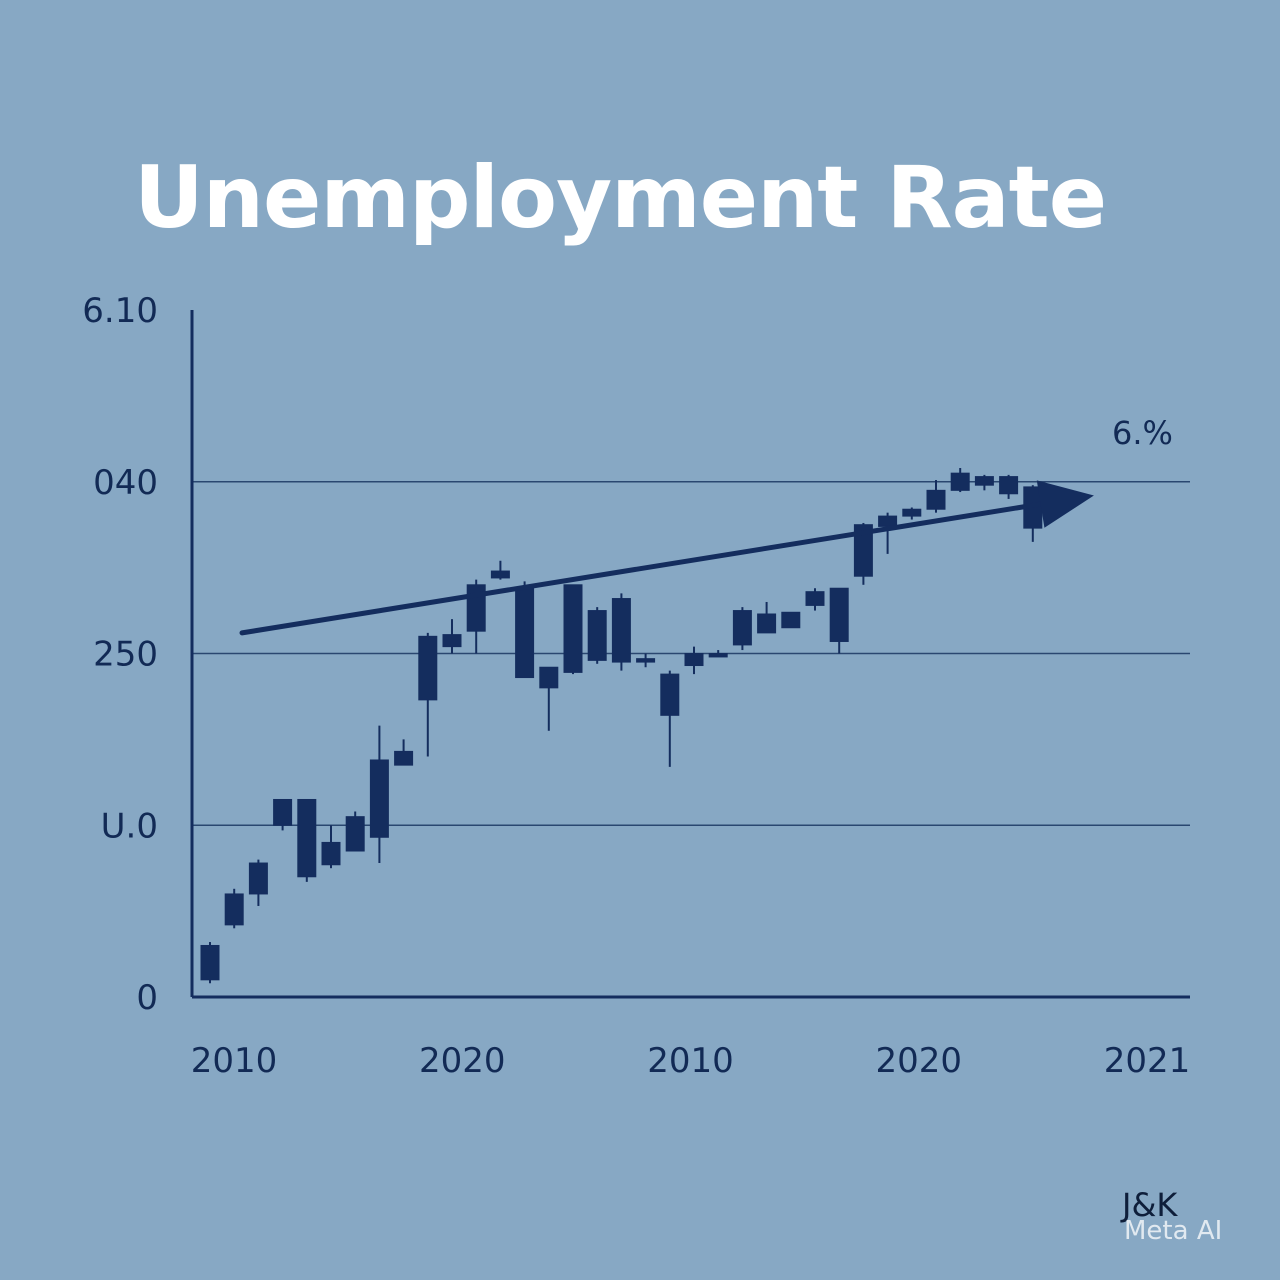 The width and height of the screenshot is (1280, 1280). I want to click on trend-arrow, so click(666, 558).